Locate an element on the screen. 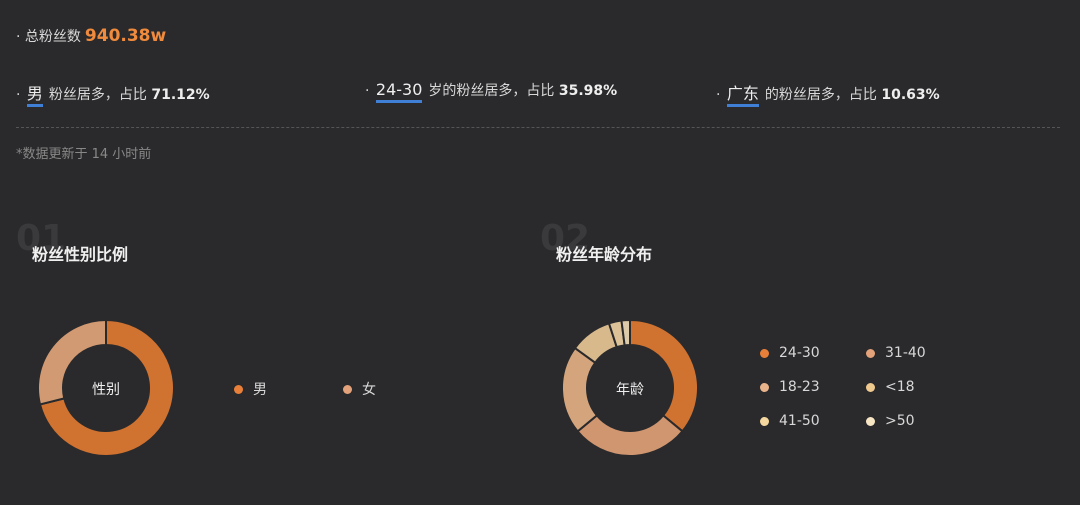 The image size is (1080, 505). legend-item: 24-30 is located at coordinates (790, 353).